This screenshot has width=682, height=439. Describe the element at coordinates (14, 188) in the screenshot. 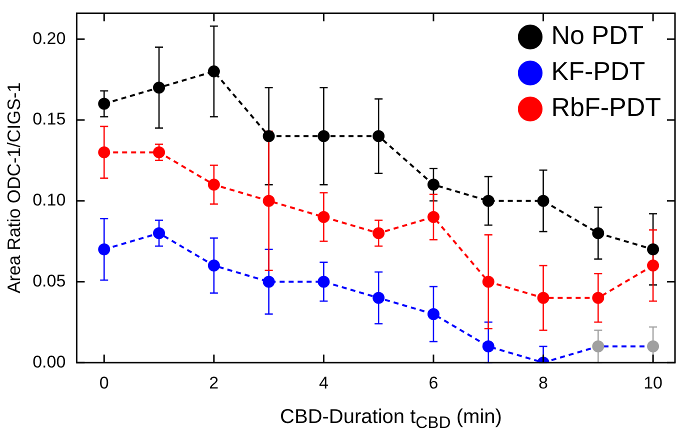

I see `y-axis-title: Area Ratio ODC-1/CIGS-1` at that location.